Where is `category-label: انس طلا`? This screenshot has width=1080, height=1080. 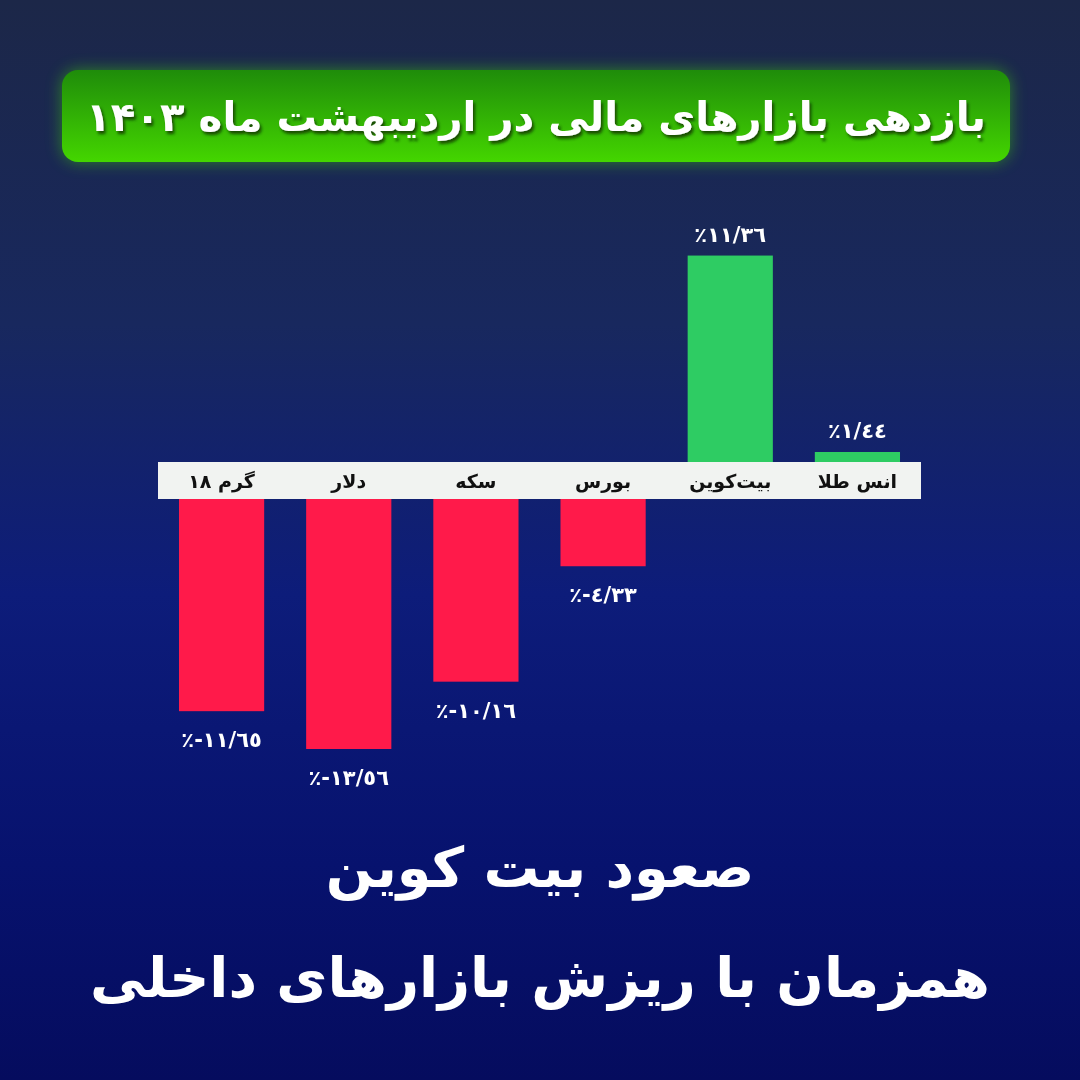
category-label: انس طلا is located at coordinates (857, 480).